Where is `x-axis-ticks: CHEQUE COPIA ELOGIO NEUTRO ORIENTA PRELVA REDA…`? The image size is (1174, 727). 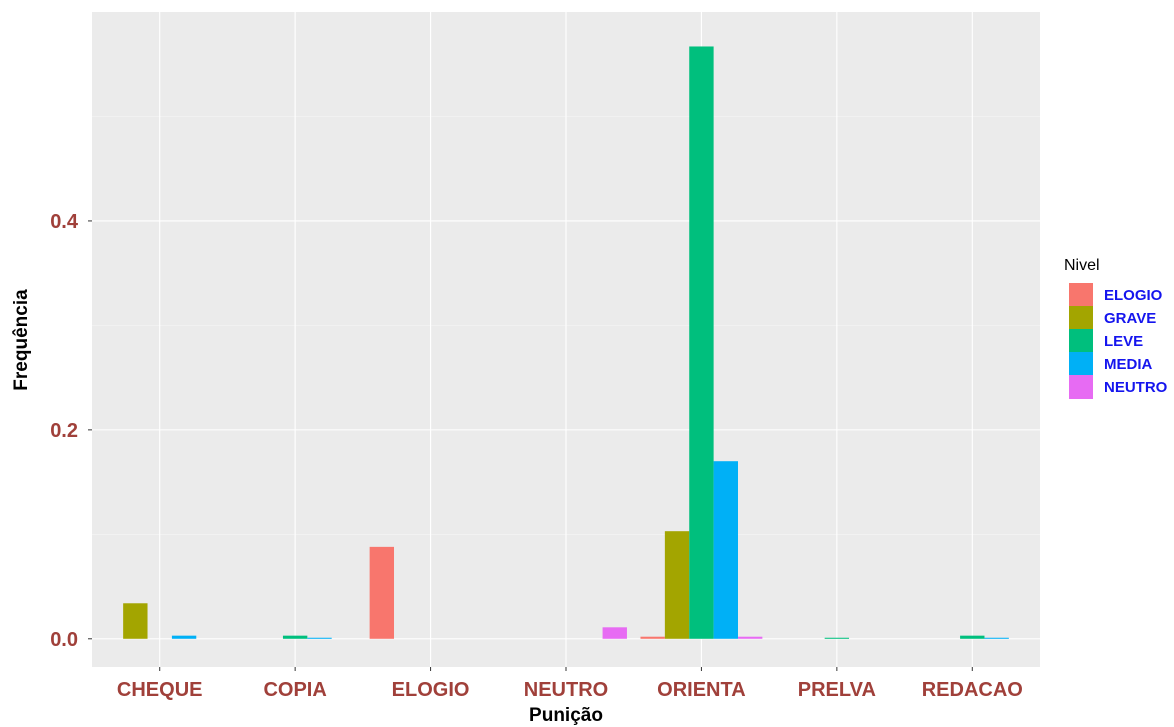 x-axis-ticks: CHEQUE COPIA ELOGIO NEUTRO ORIENTA PRELVA REDA… is located at coordinates (570, 684).